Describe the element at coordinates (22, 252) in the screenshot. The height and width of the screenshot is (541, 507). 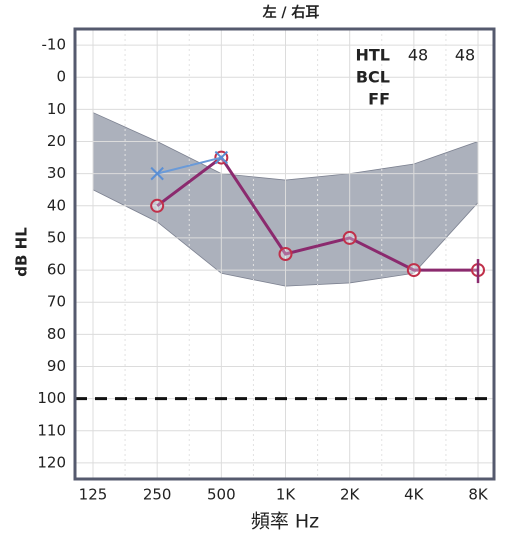
I see `y-axis-label: dB HL` at that location.